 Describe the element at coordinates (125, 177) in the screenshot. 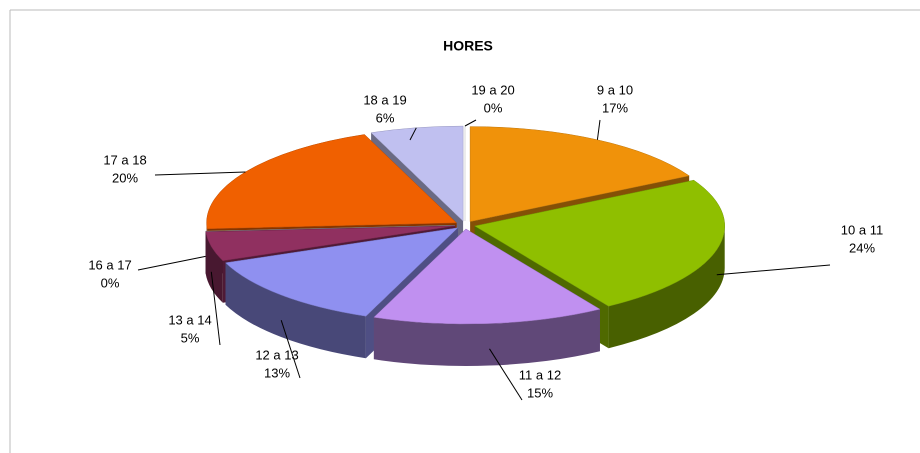

I see `slice-value-label: 20%` at that location.